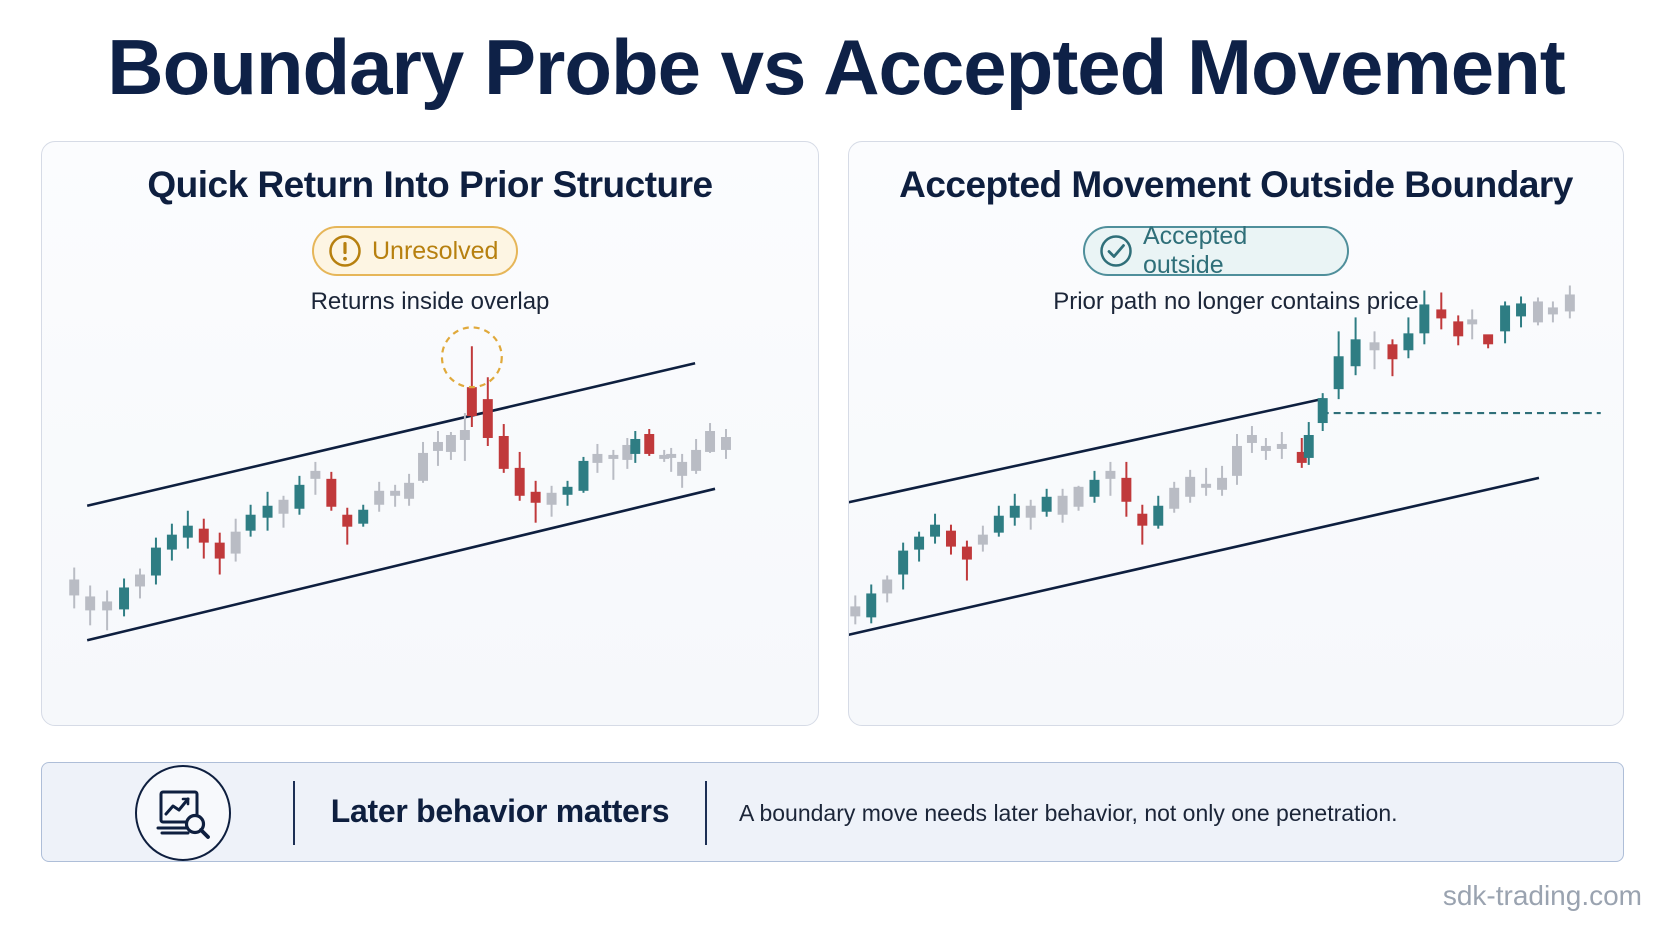  I want to click on candlestick-chart-probe, so click(400, 484).